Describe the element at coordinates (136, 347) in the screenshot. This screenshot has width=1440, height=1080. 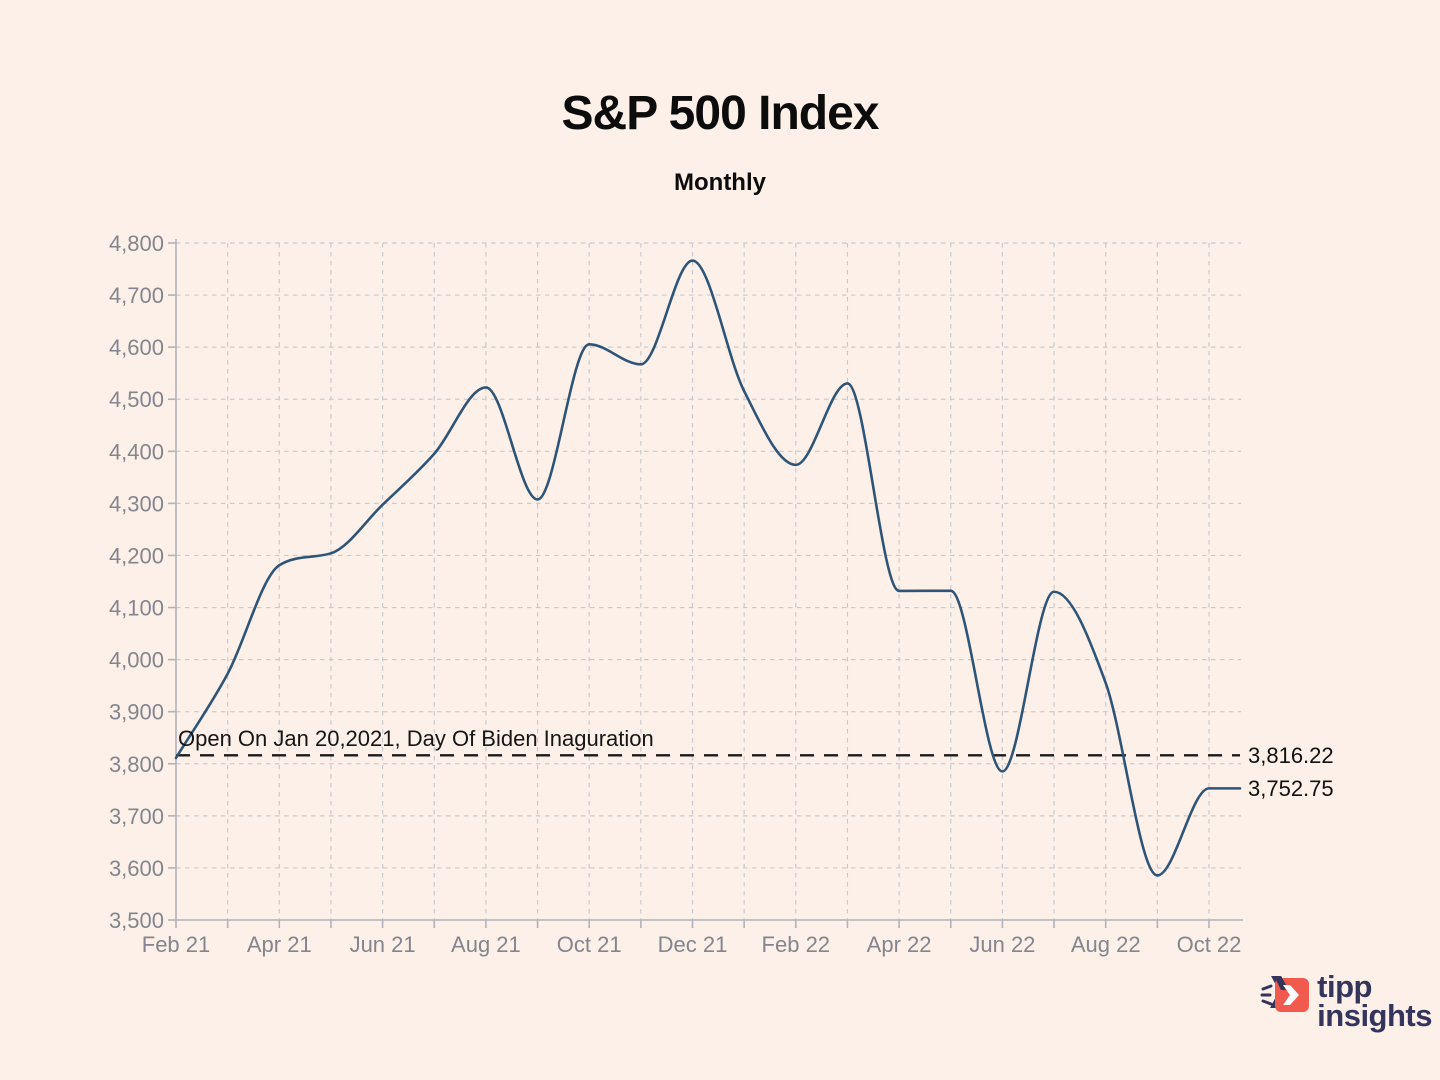
I see `svg-text: 4,600` at that location.